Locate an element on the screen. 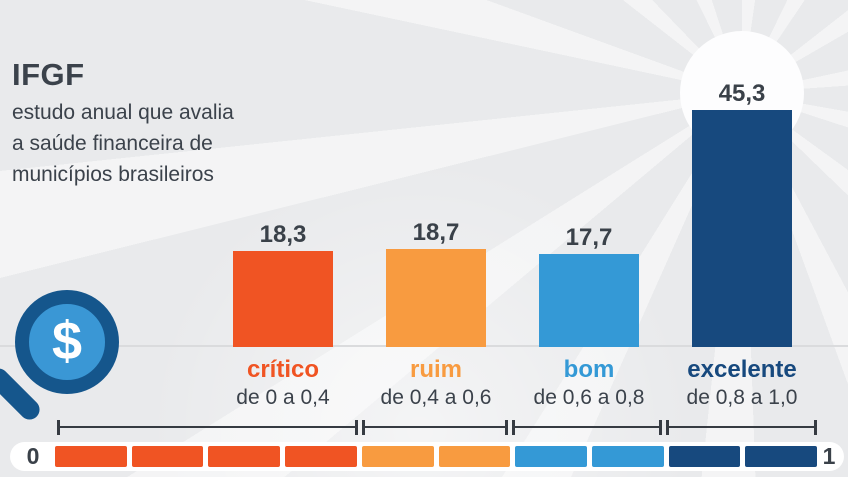  dollar-icon: $ is located at coordinates (67, 341).